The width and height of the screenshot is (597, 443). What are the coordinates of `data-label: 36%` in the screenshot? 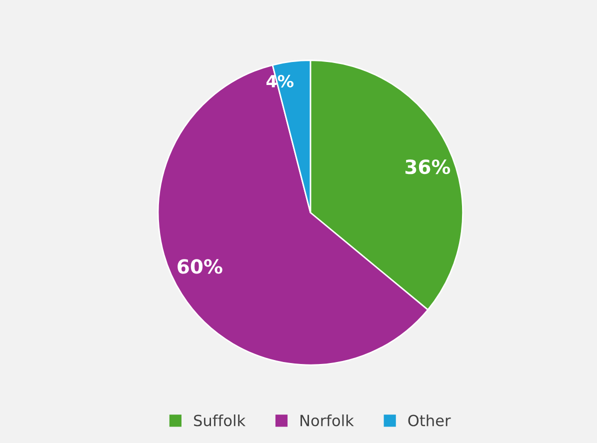 It's located at (428, 166).